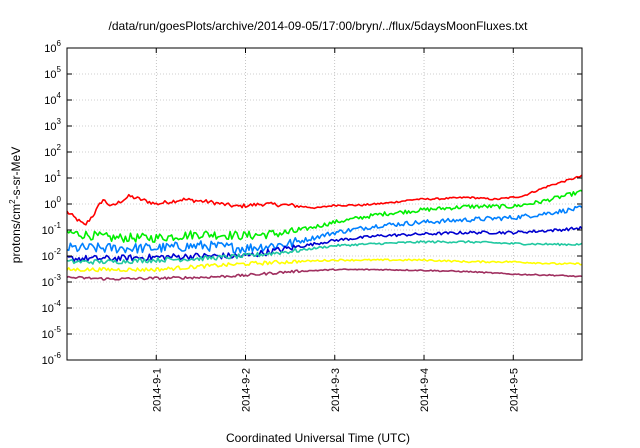 This screenshot has width=640, height=448. I want to click on x-tick-label: 2014-9-1, so click(157, 390).